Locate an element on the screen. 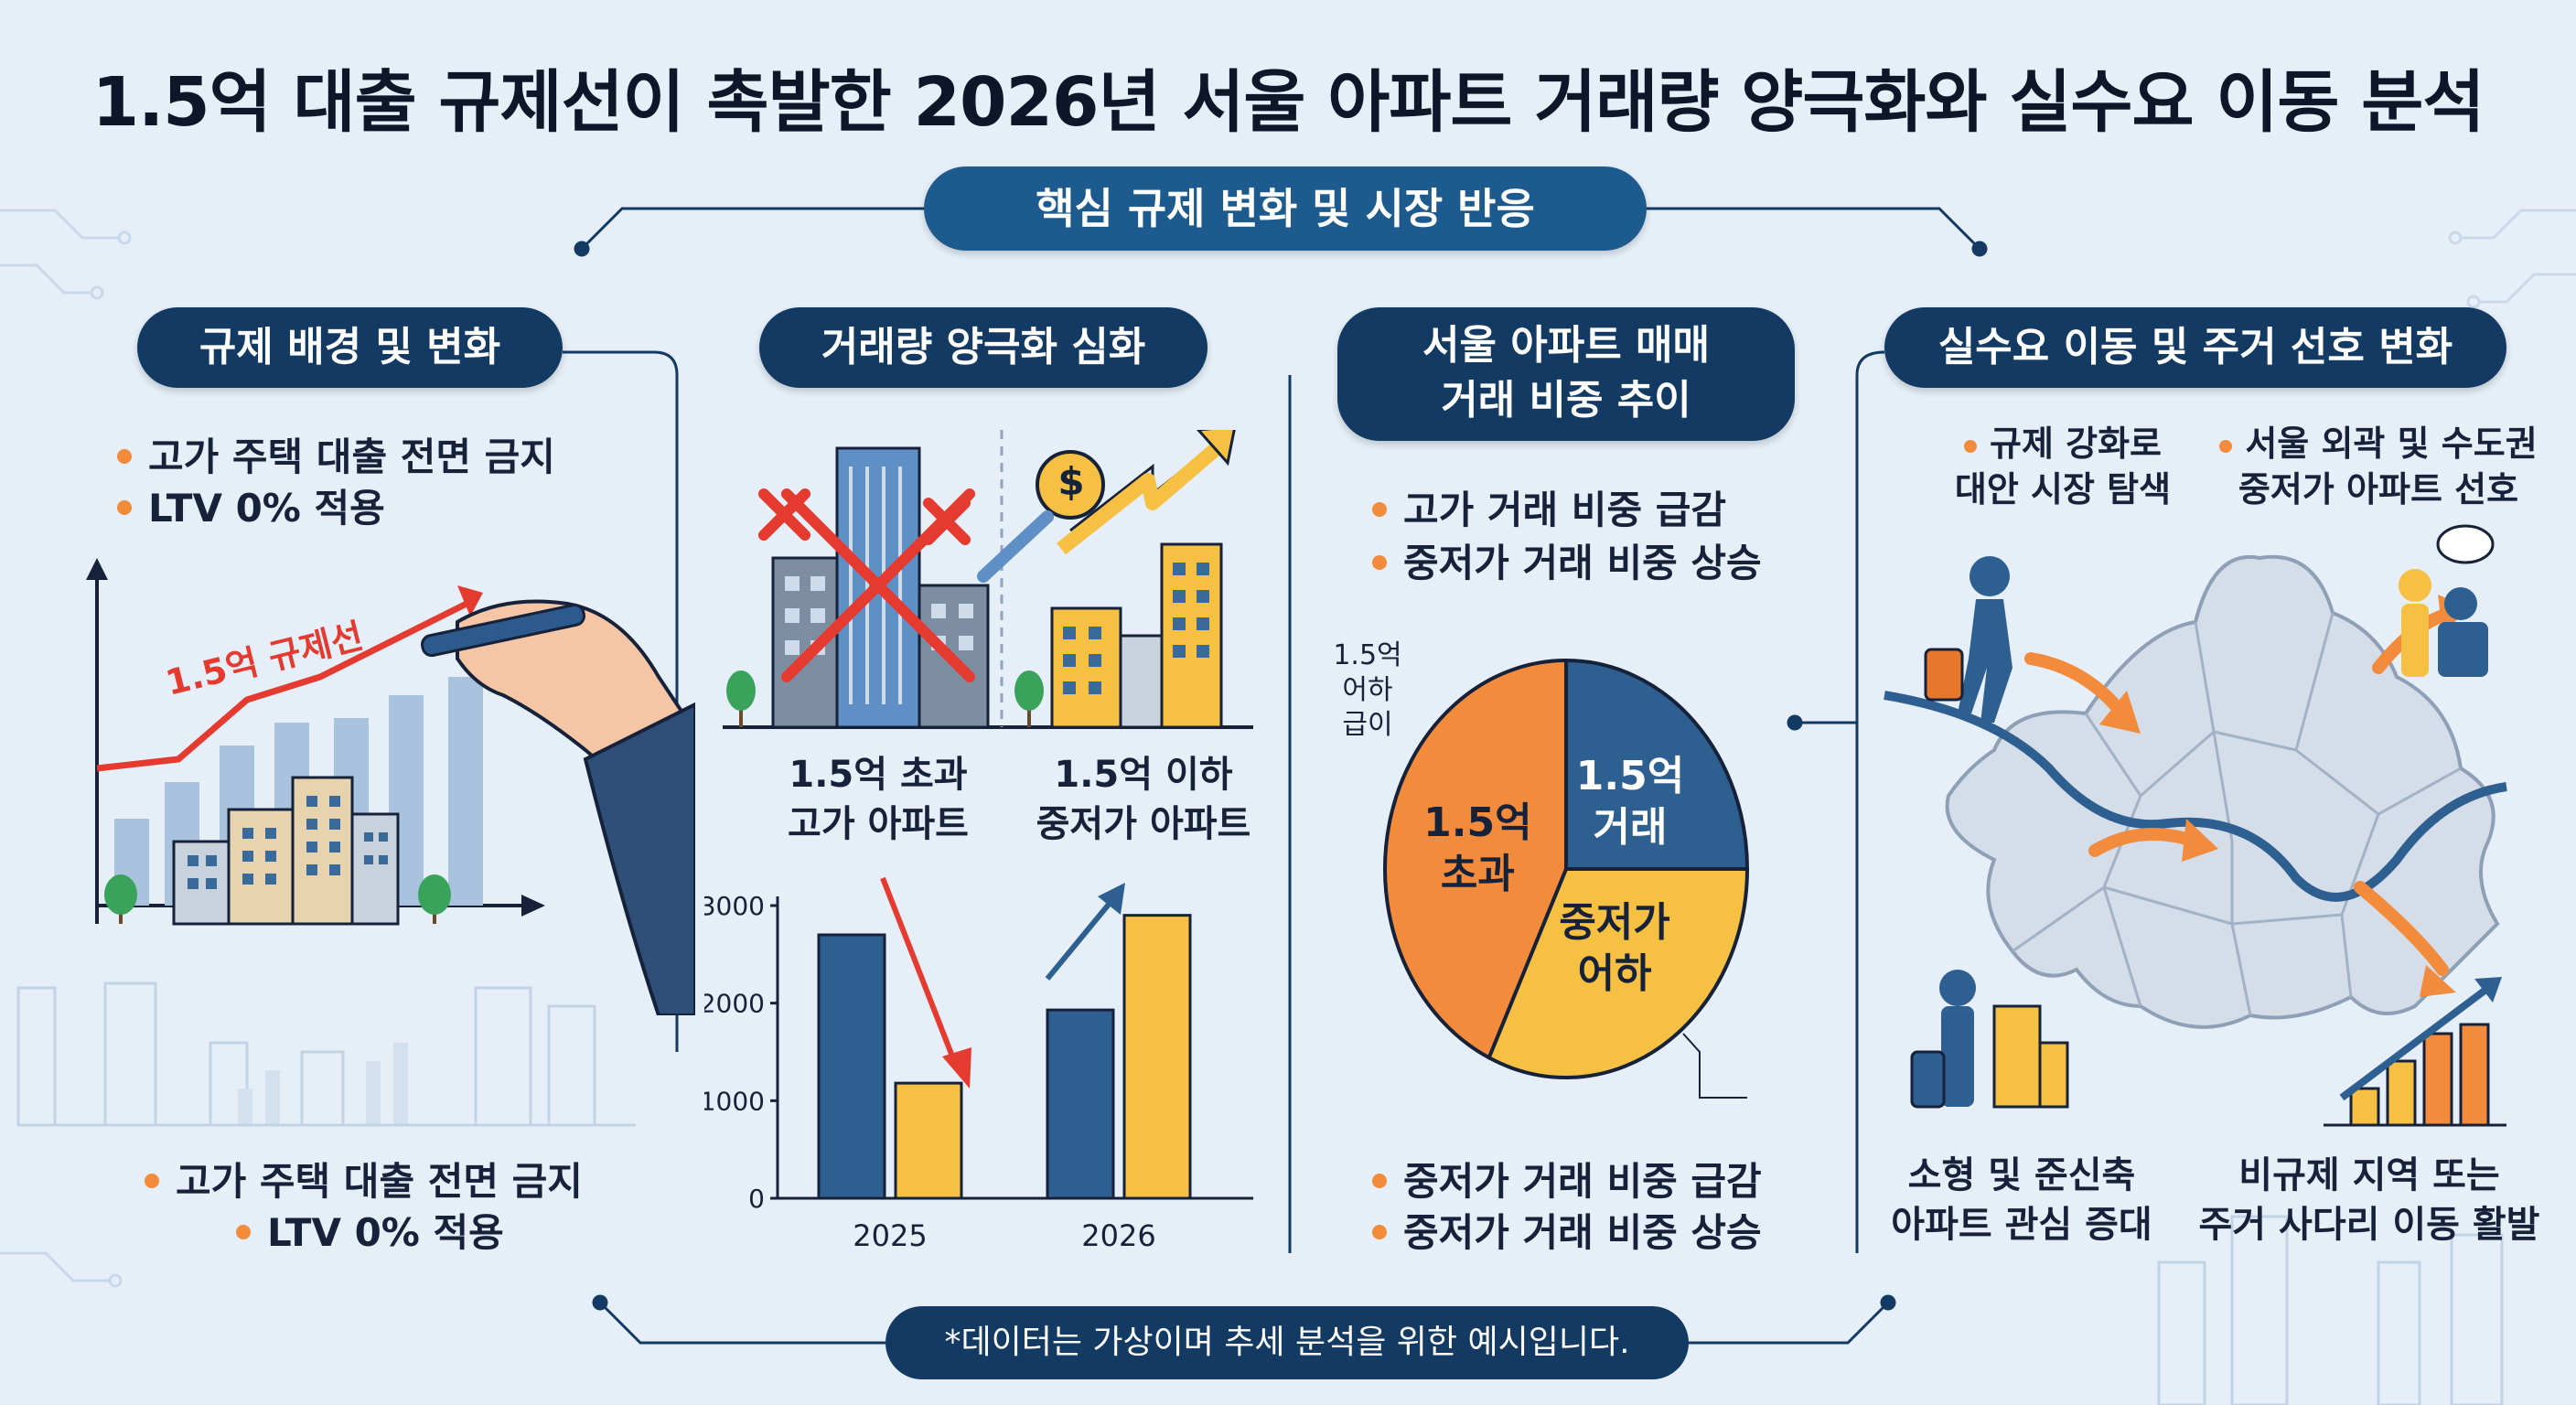 The height and width of the screenshot is (1405, 2576). panel1-bullet-top-2: LTV 0% 적용 is located at coordinates (251, 505).